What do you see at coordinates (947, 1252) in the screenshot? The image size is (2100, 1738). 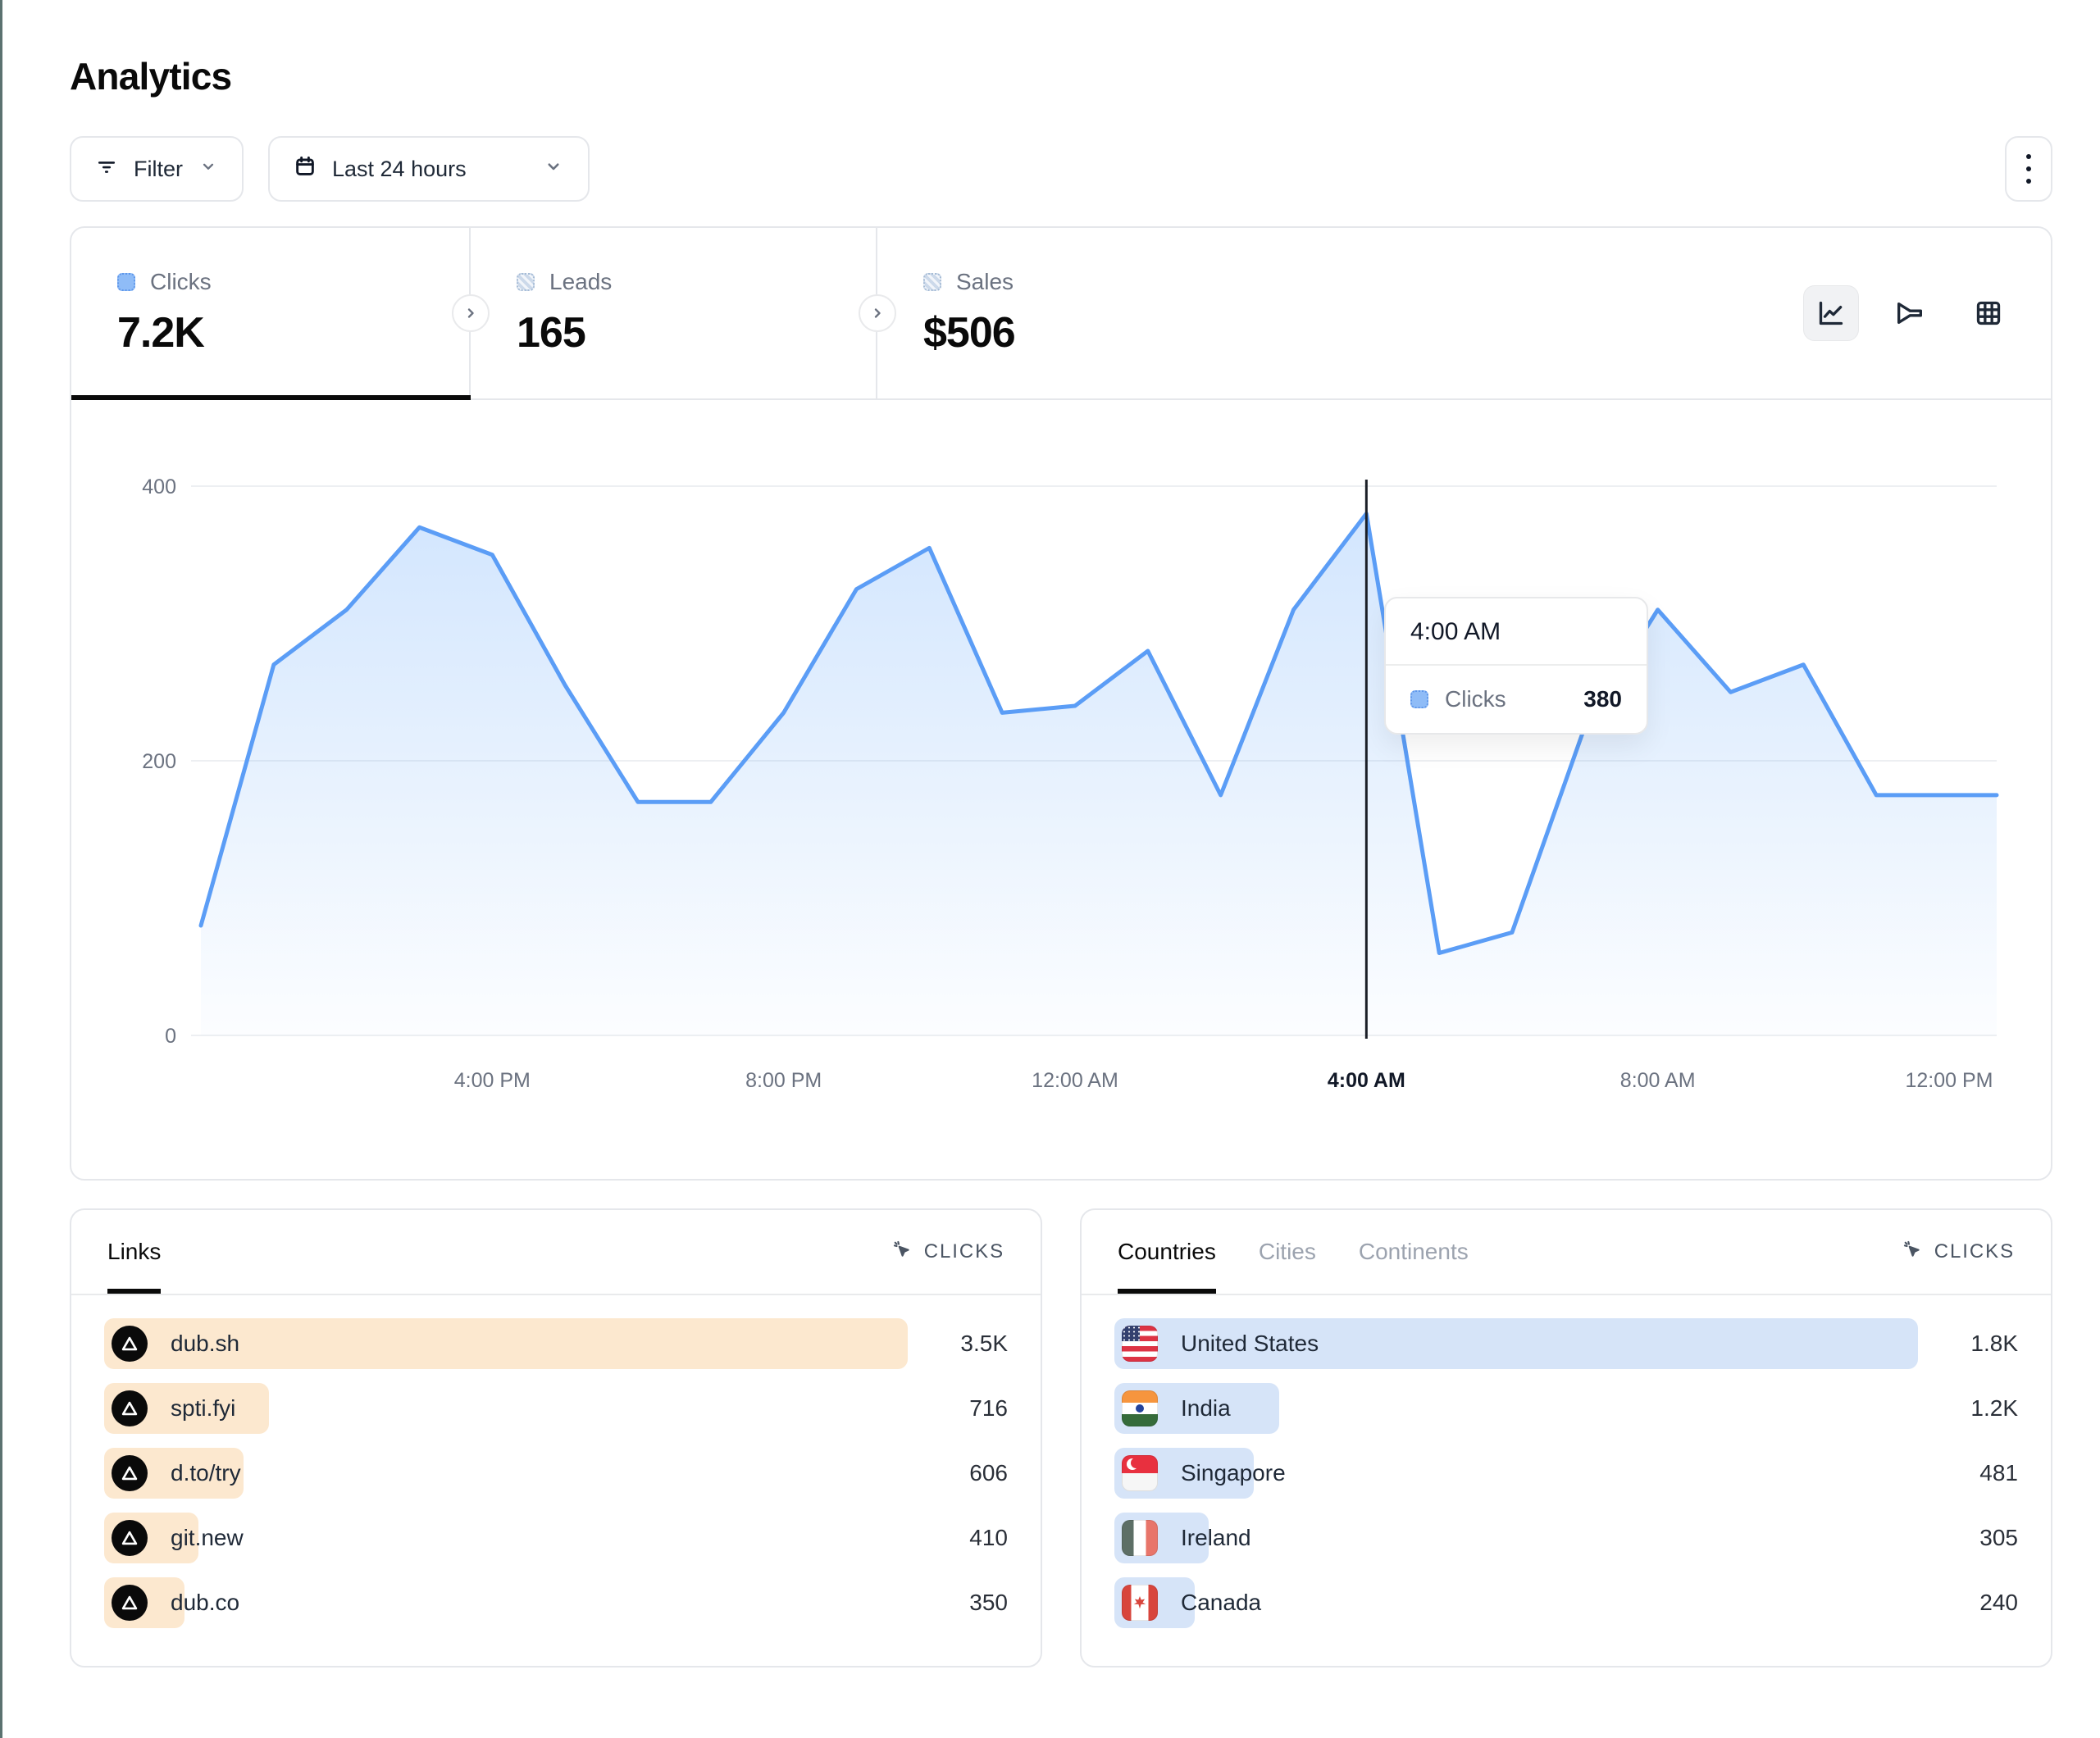 I see `links-metric-header: CLICKS` at bounding box center [947, 1252].